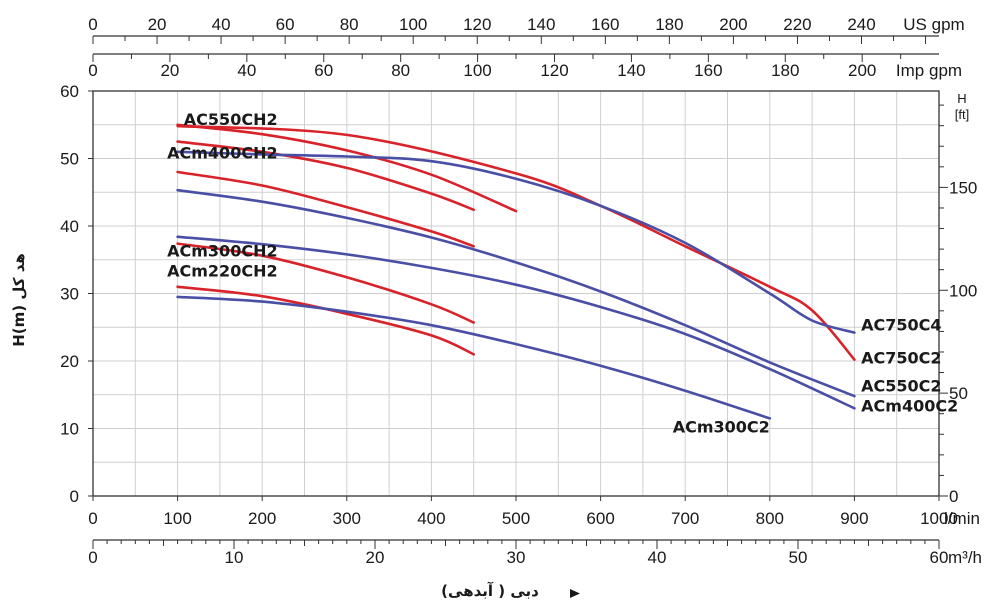 The image size is (1005, 609). I want to click on y-tick-label: 0, so click(74, 496).